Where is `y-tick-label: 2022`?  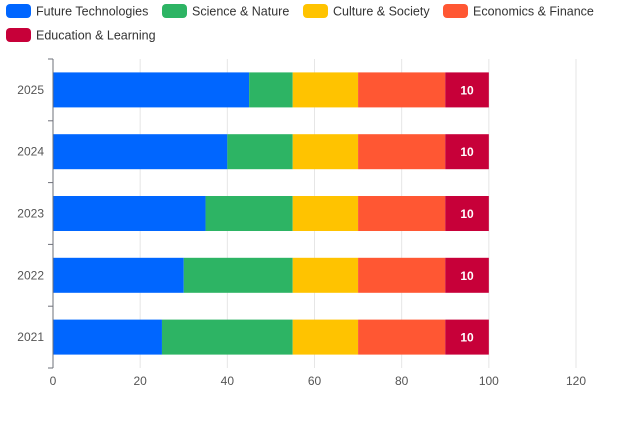 y-tick-label: 2022 is located at coordinates (30, 275).